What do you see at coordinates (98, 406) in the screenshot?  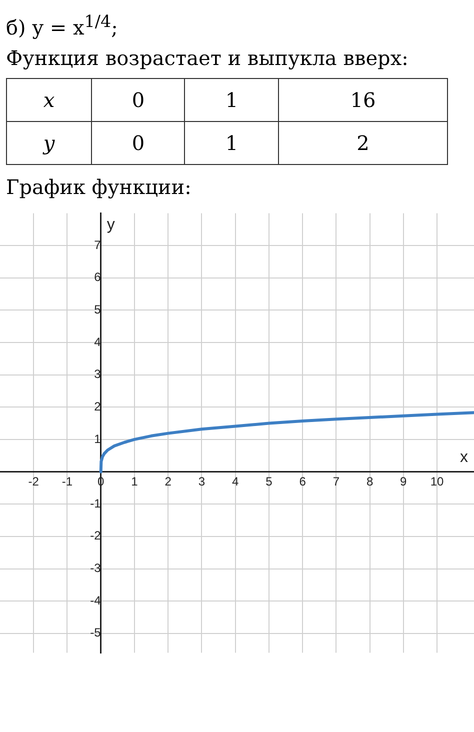 I see `y-tick-label: 2` at bounding box center [98, 406].